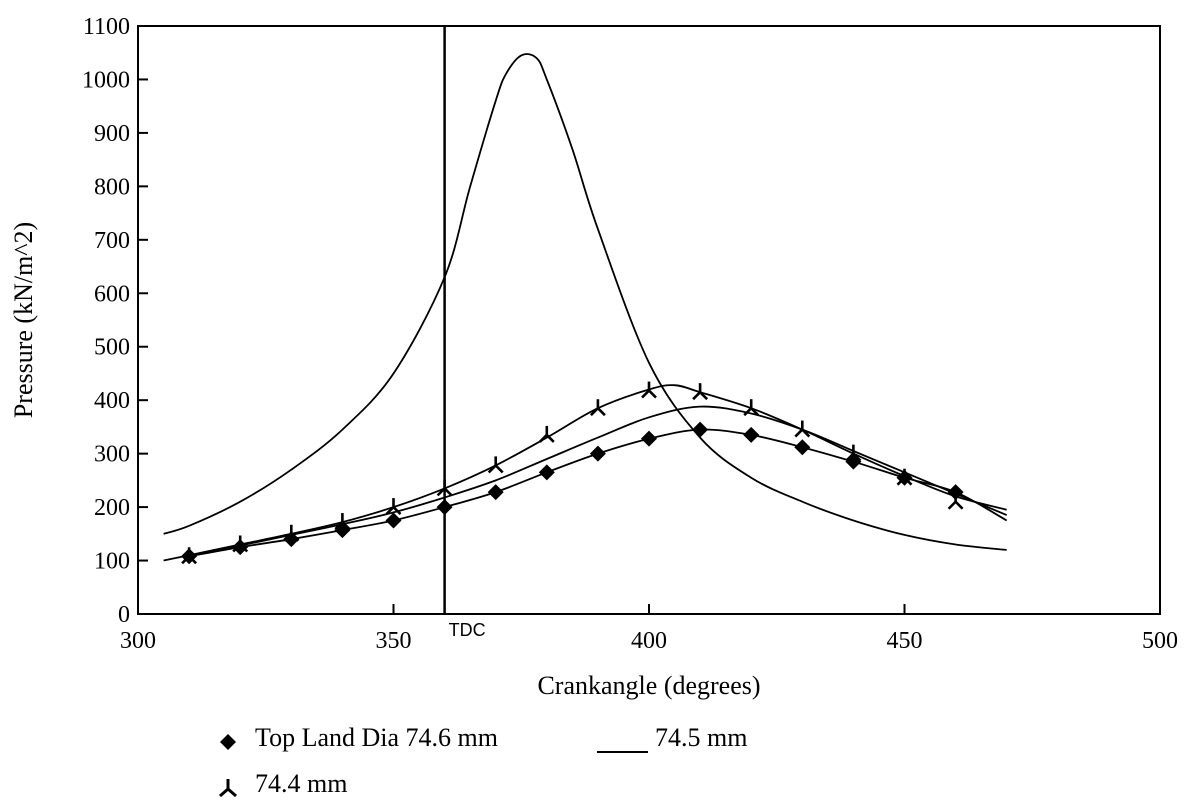  I want to click on y-tick-label: 100, so click(112, 562).